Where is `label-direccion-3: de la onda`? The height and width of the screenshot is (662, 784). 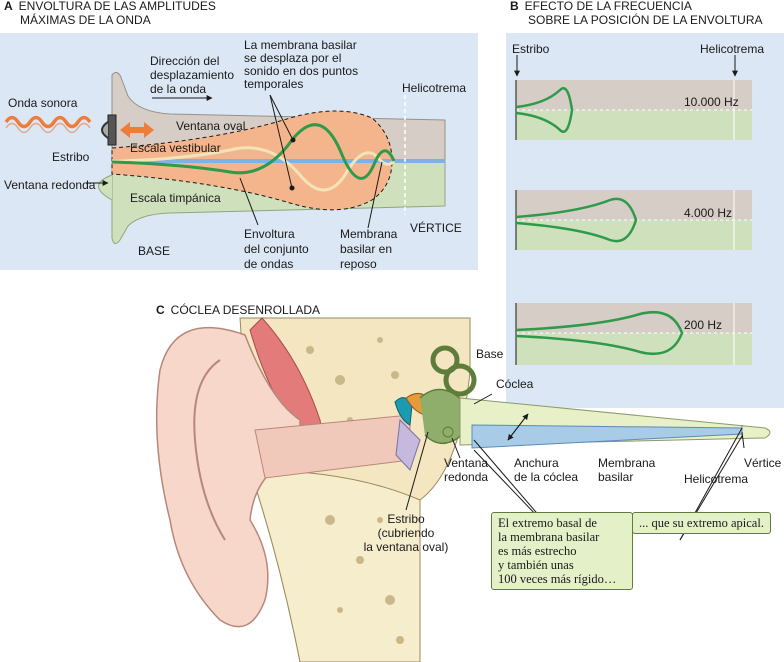 label-direccion-3: de la onda is located at coordinates (178, 89).